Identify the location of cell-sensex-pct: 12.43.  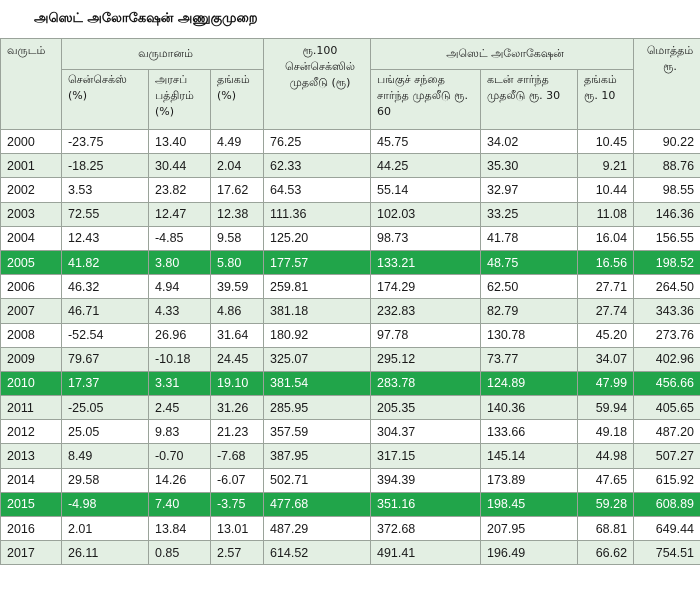
(105, 238).